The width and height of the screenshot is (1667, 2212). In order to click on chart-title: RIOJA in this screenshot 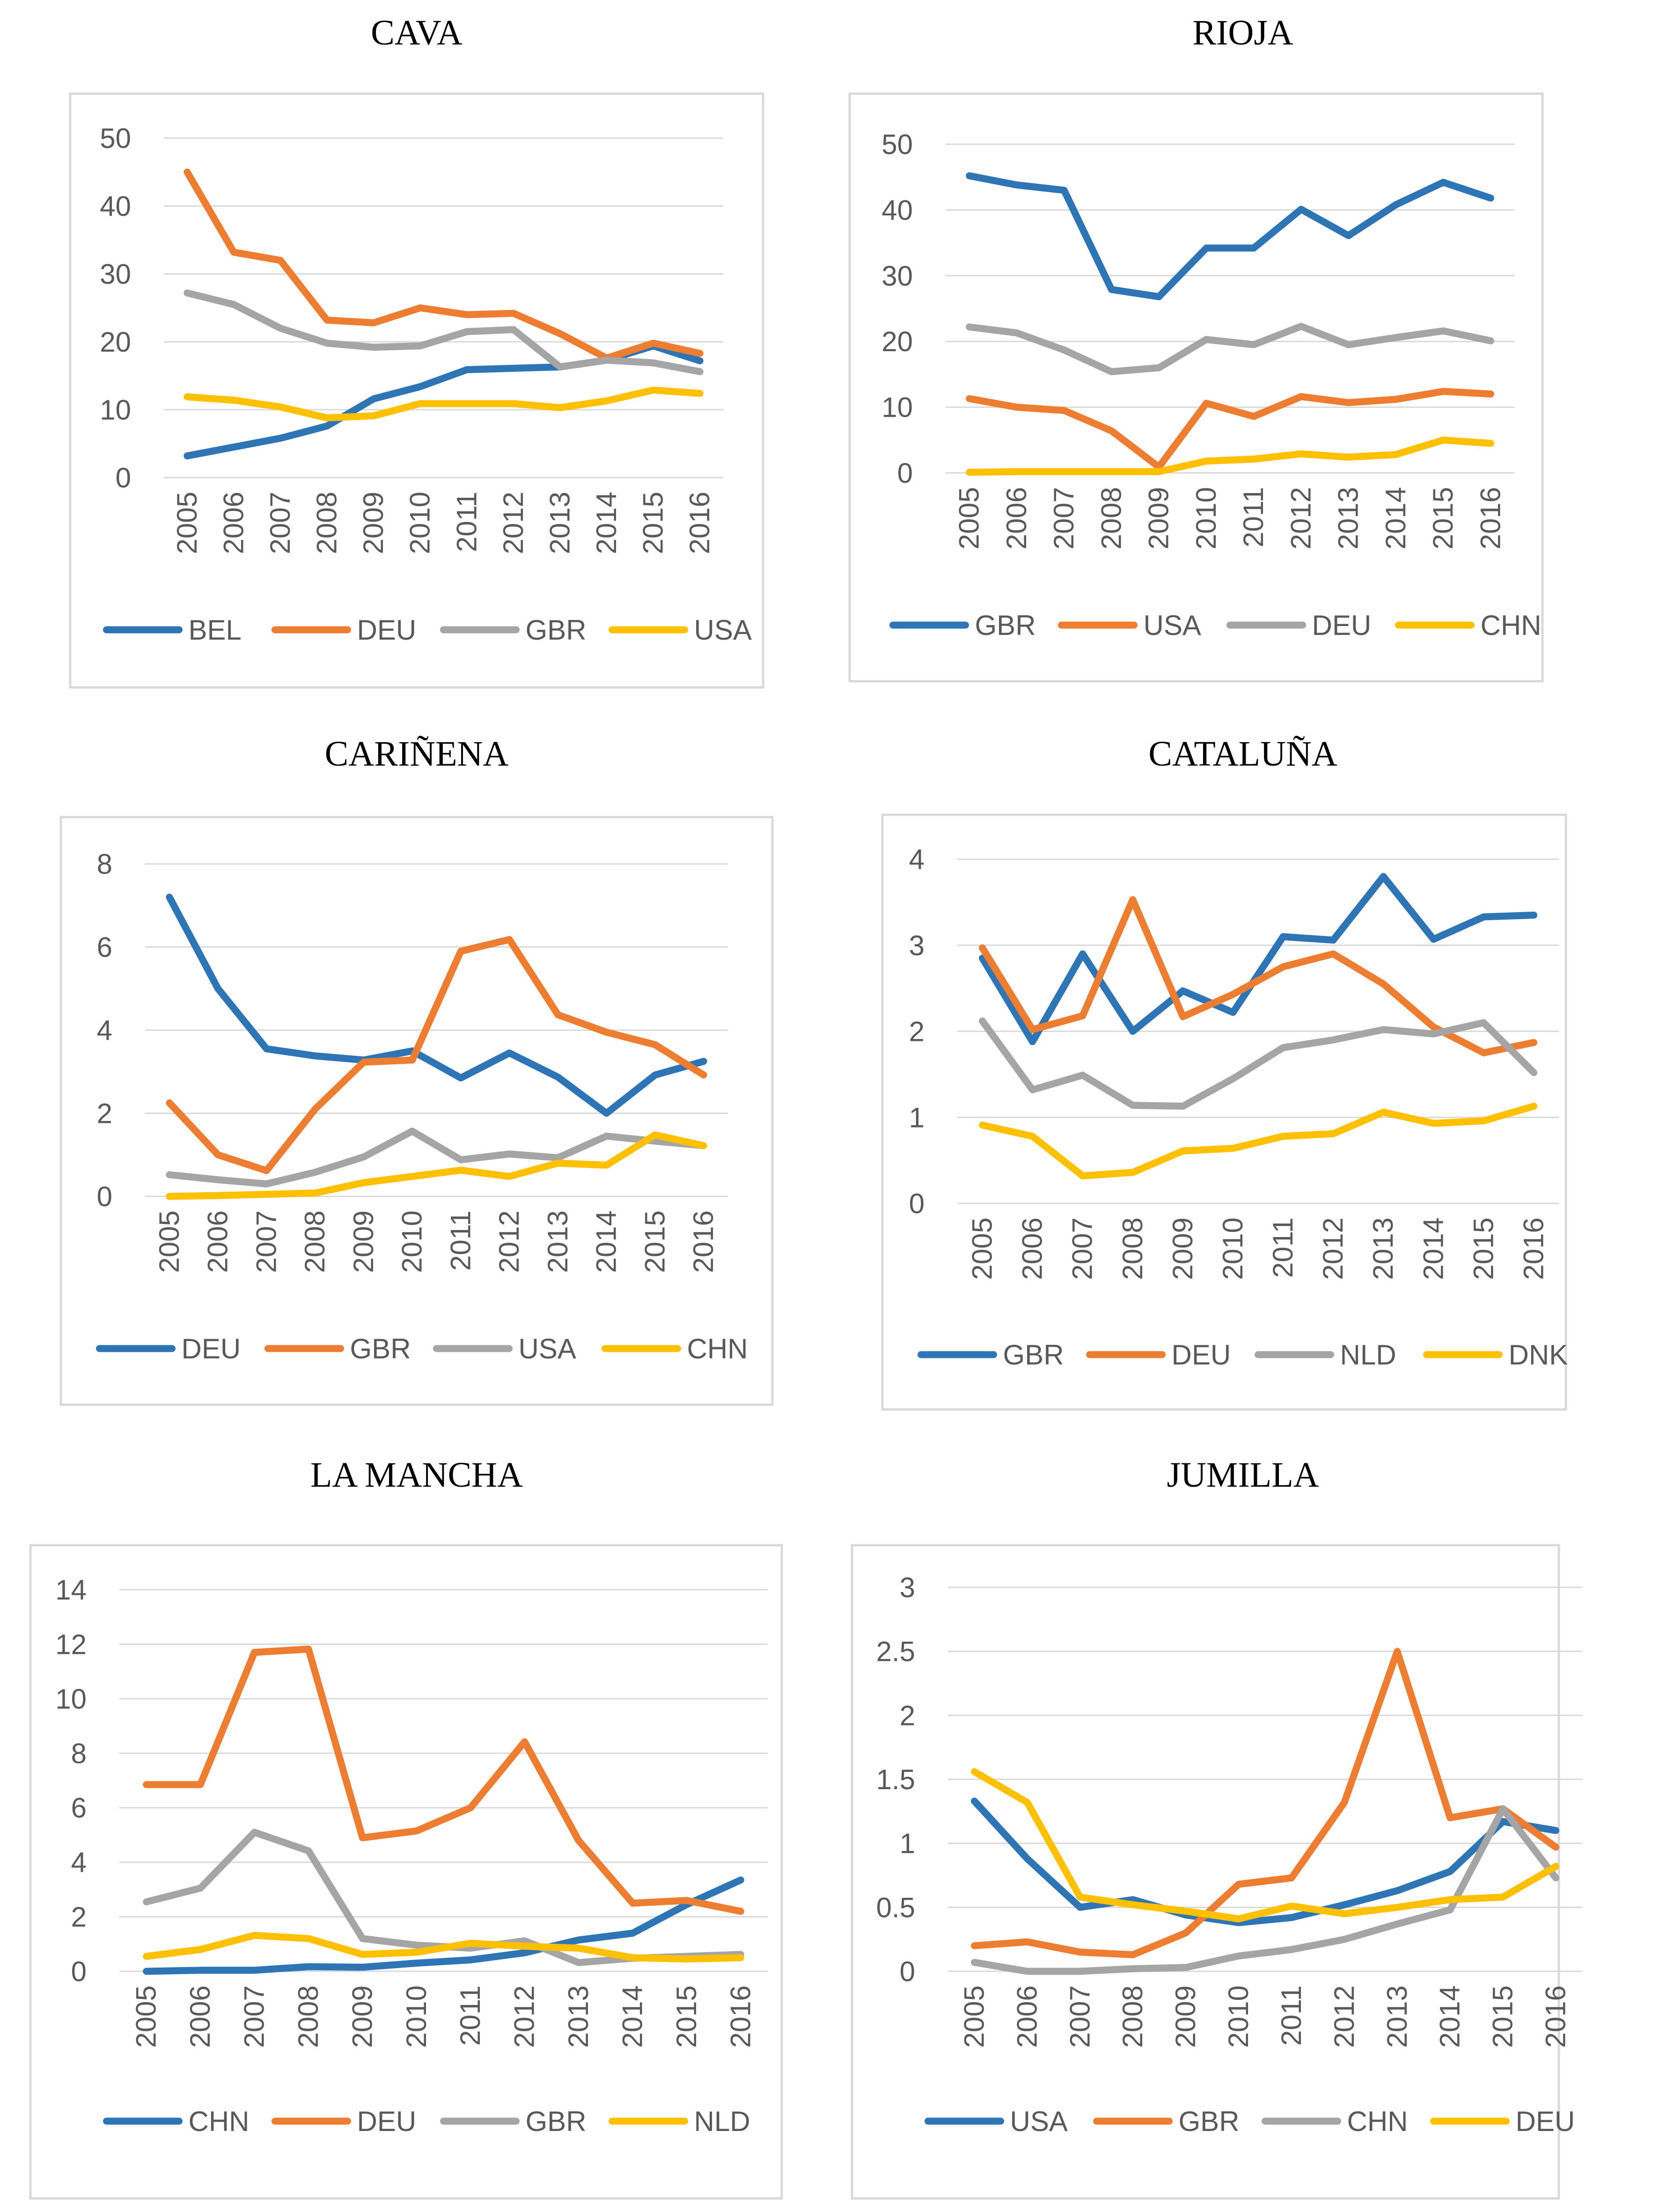, I will do `click(1242, 33)`.